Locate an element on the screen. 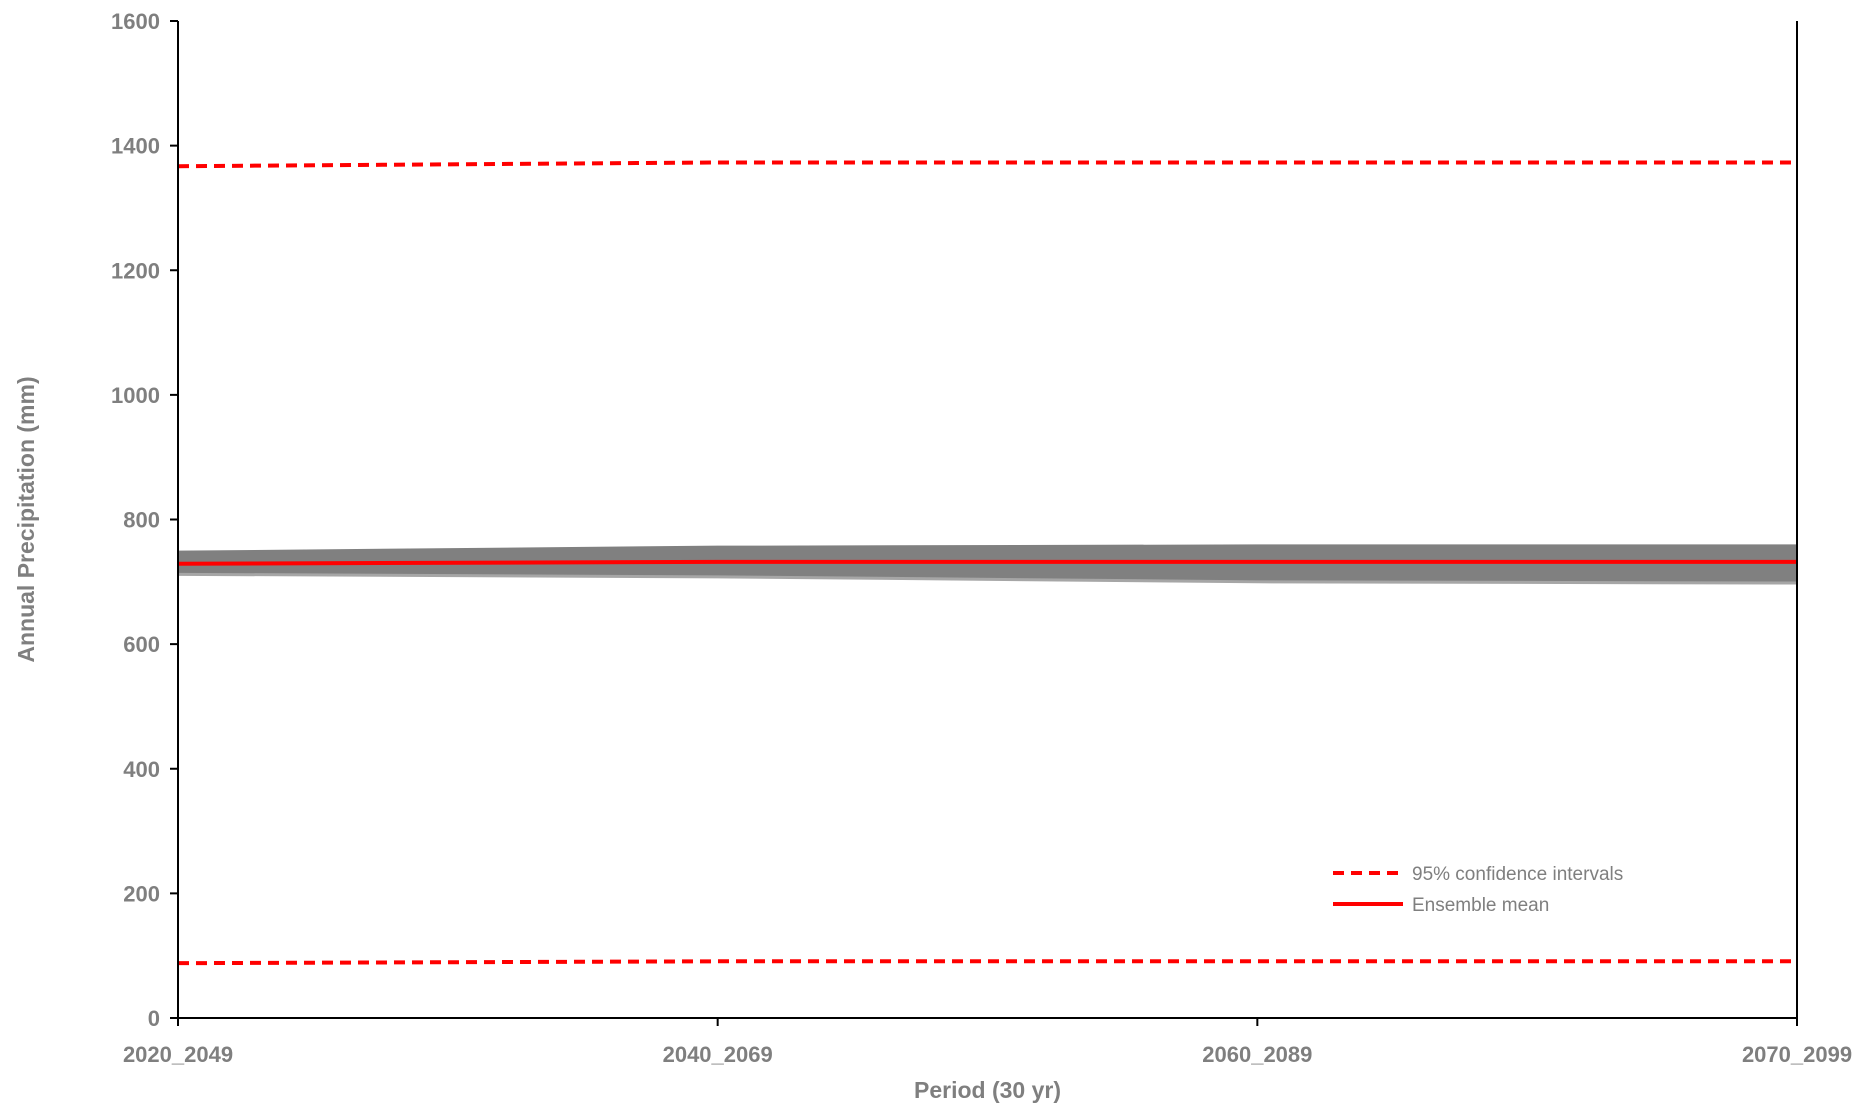 Image resolution: width=1873 pixels, height=1105 pixels. x-tick-label: 2040_2069 is located at coordinates (718, 1054).